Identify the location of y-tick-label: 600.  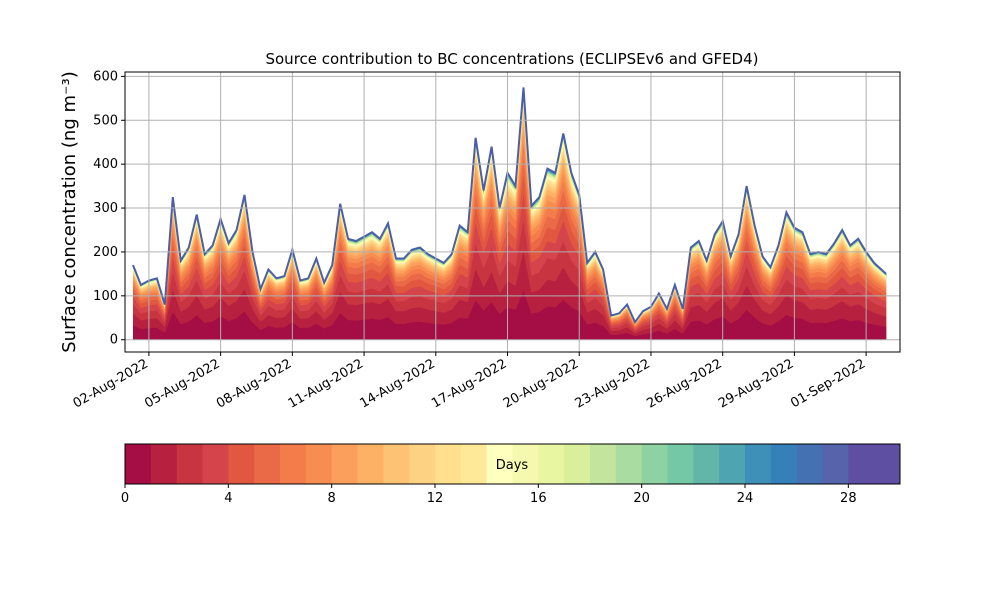
(105, 76).